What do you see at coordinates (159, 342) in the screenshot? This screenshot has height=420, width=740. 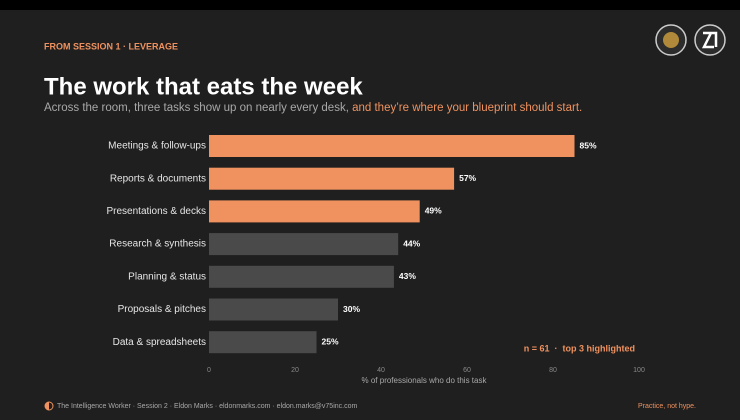 I see `category-label: Data & spreadsheets` at bounding box center [159, 342].